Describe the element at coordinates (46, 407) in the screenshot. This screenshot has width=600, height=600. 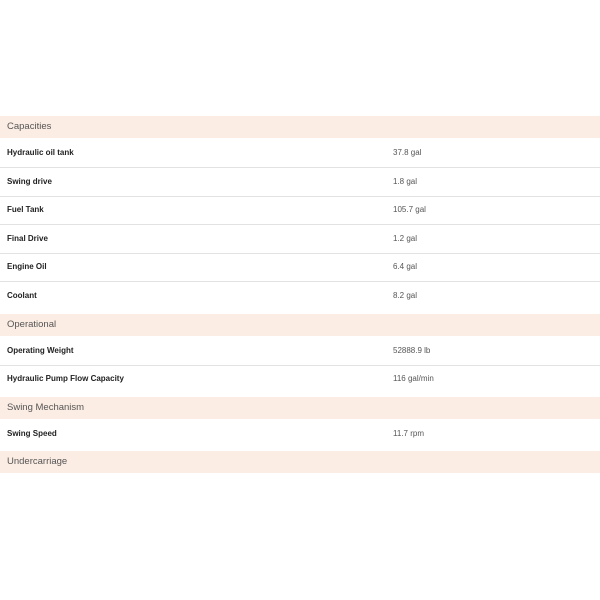
I see `section-title: Swing Mechanism` at that location.